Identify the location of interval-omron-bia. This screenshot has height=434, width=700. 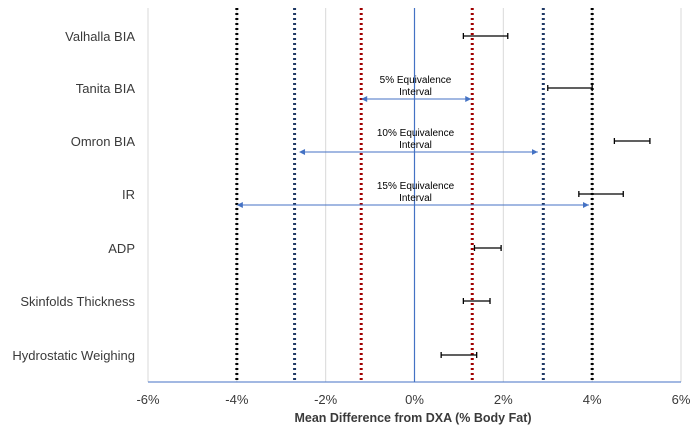
(632, 141).